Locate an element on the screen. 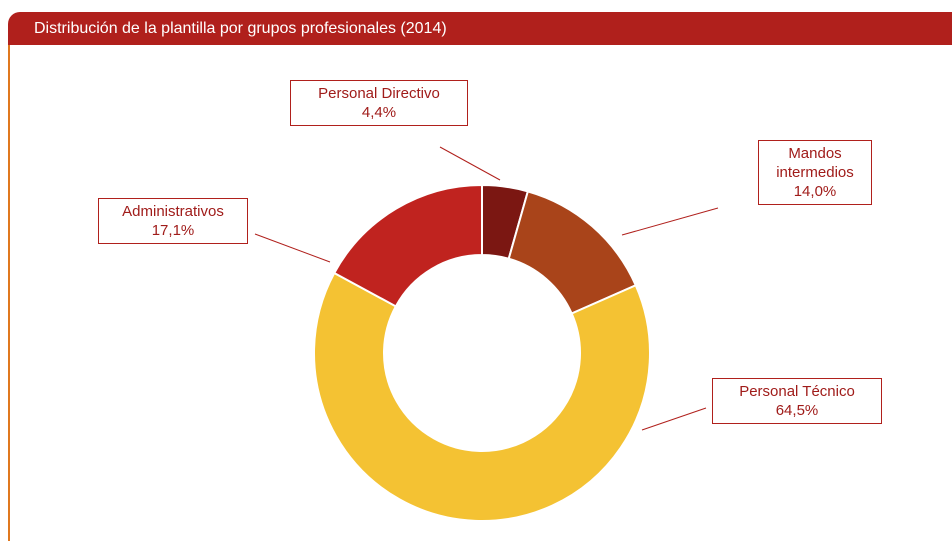 This screenshot has width=952, height=541. label-value: 17,1% is located at coordinates (173, 230).